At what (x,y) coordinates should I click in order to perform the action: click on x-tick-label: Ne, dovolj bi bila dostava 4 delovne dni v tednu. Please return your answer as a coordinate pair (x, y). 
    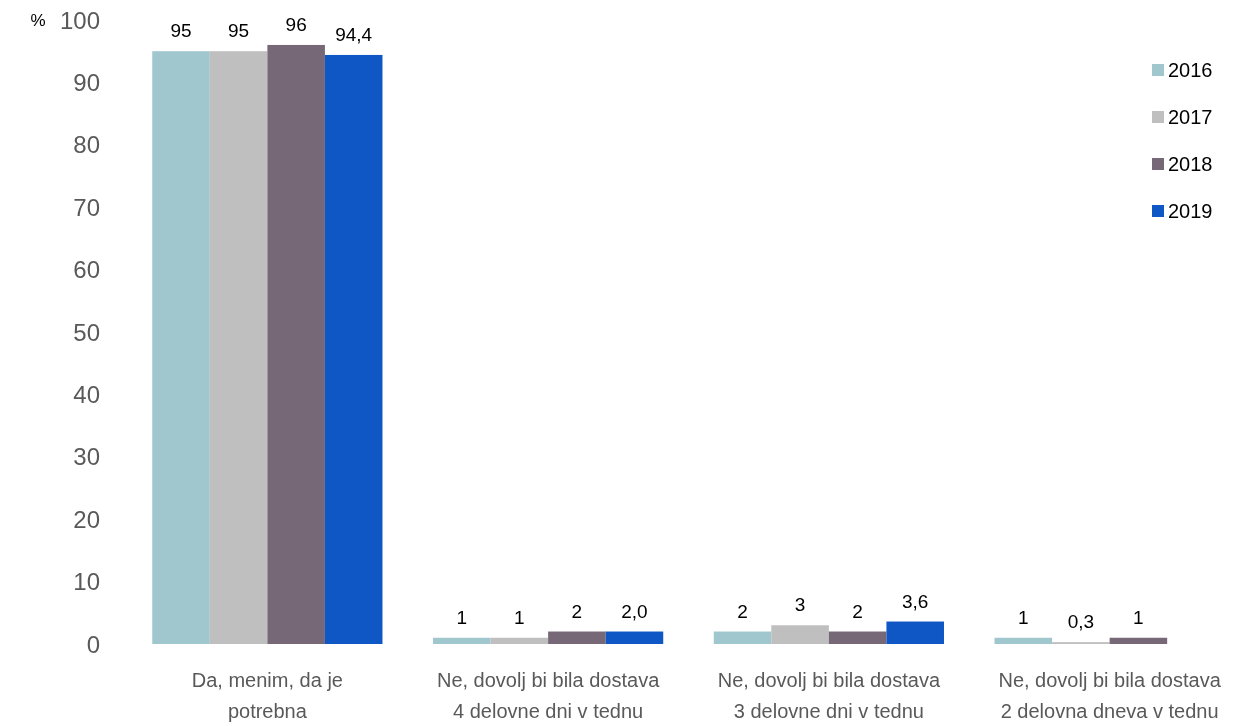
    Looking at the image, I should click on (548, 695).